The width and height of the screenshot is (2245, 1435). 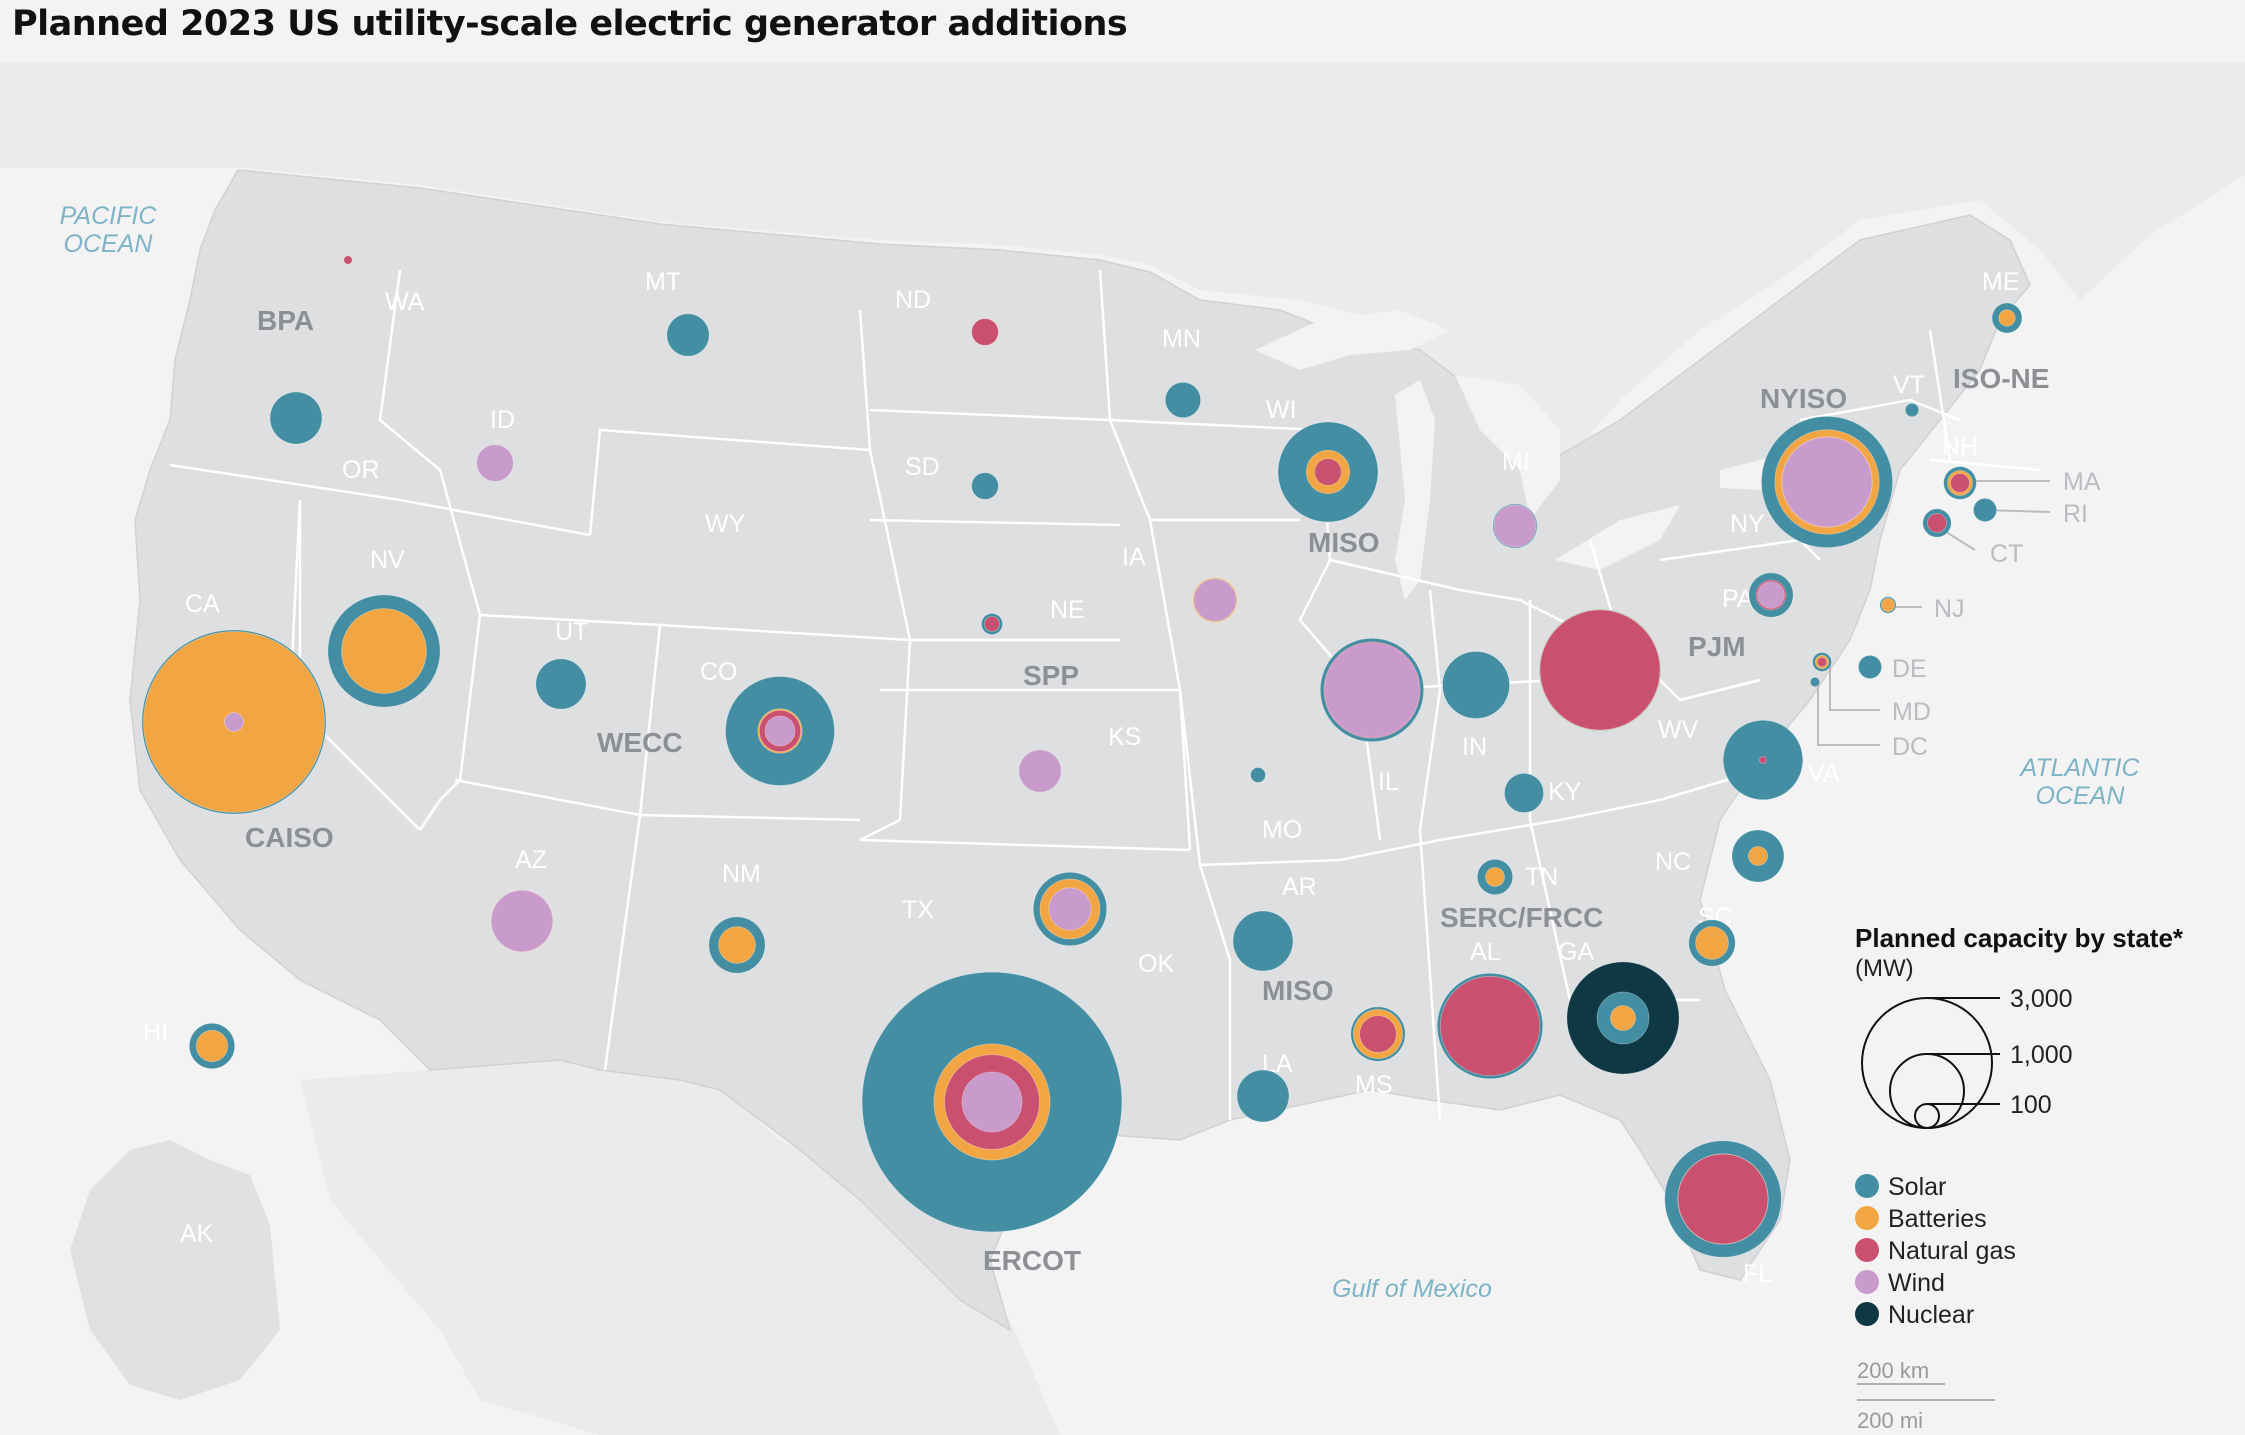 I want to click on state-label-nm: NM, so click(x=741, y=874).